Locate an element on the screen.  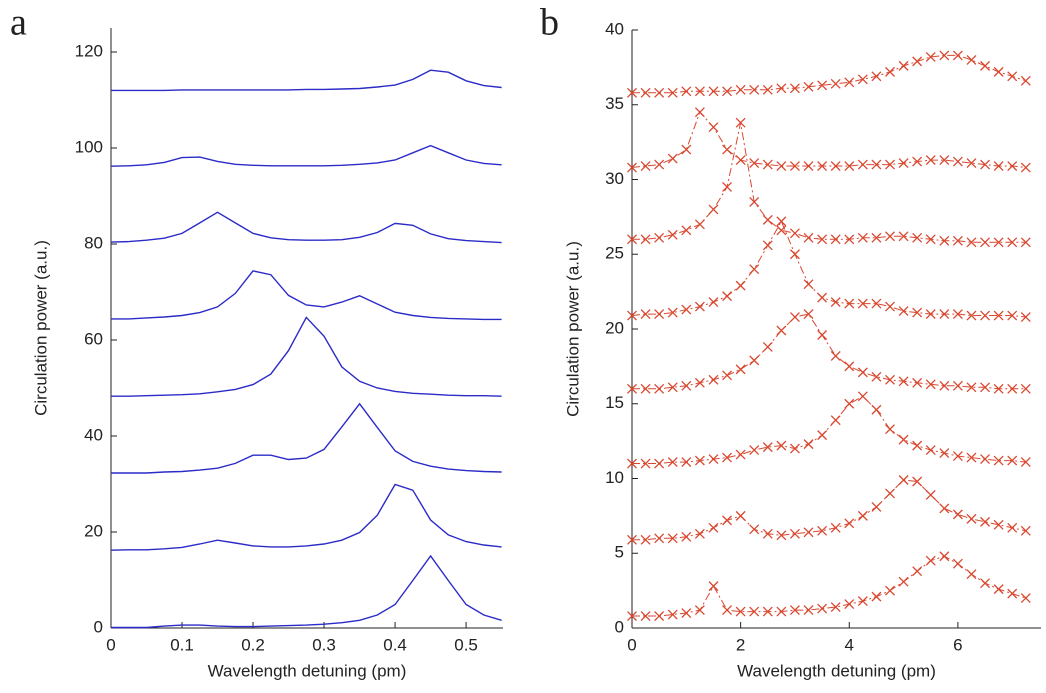
x-axis-label: Wavelength detuning (pm) is located at coordinates (307, 670).